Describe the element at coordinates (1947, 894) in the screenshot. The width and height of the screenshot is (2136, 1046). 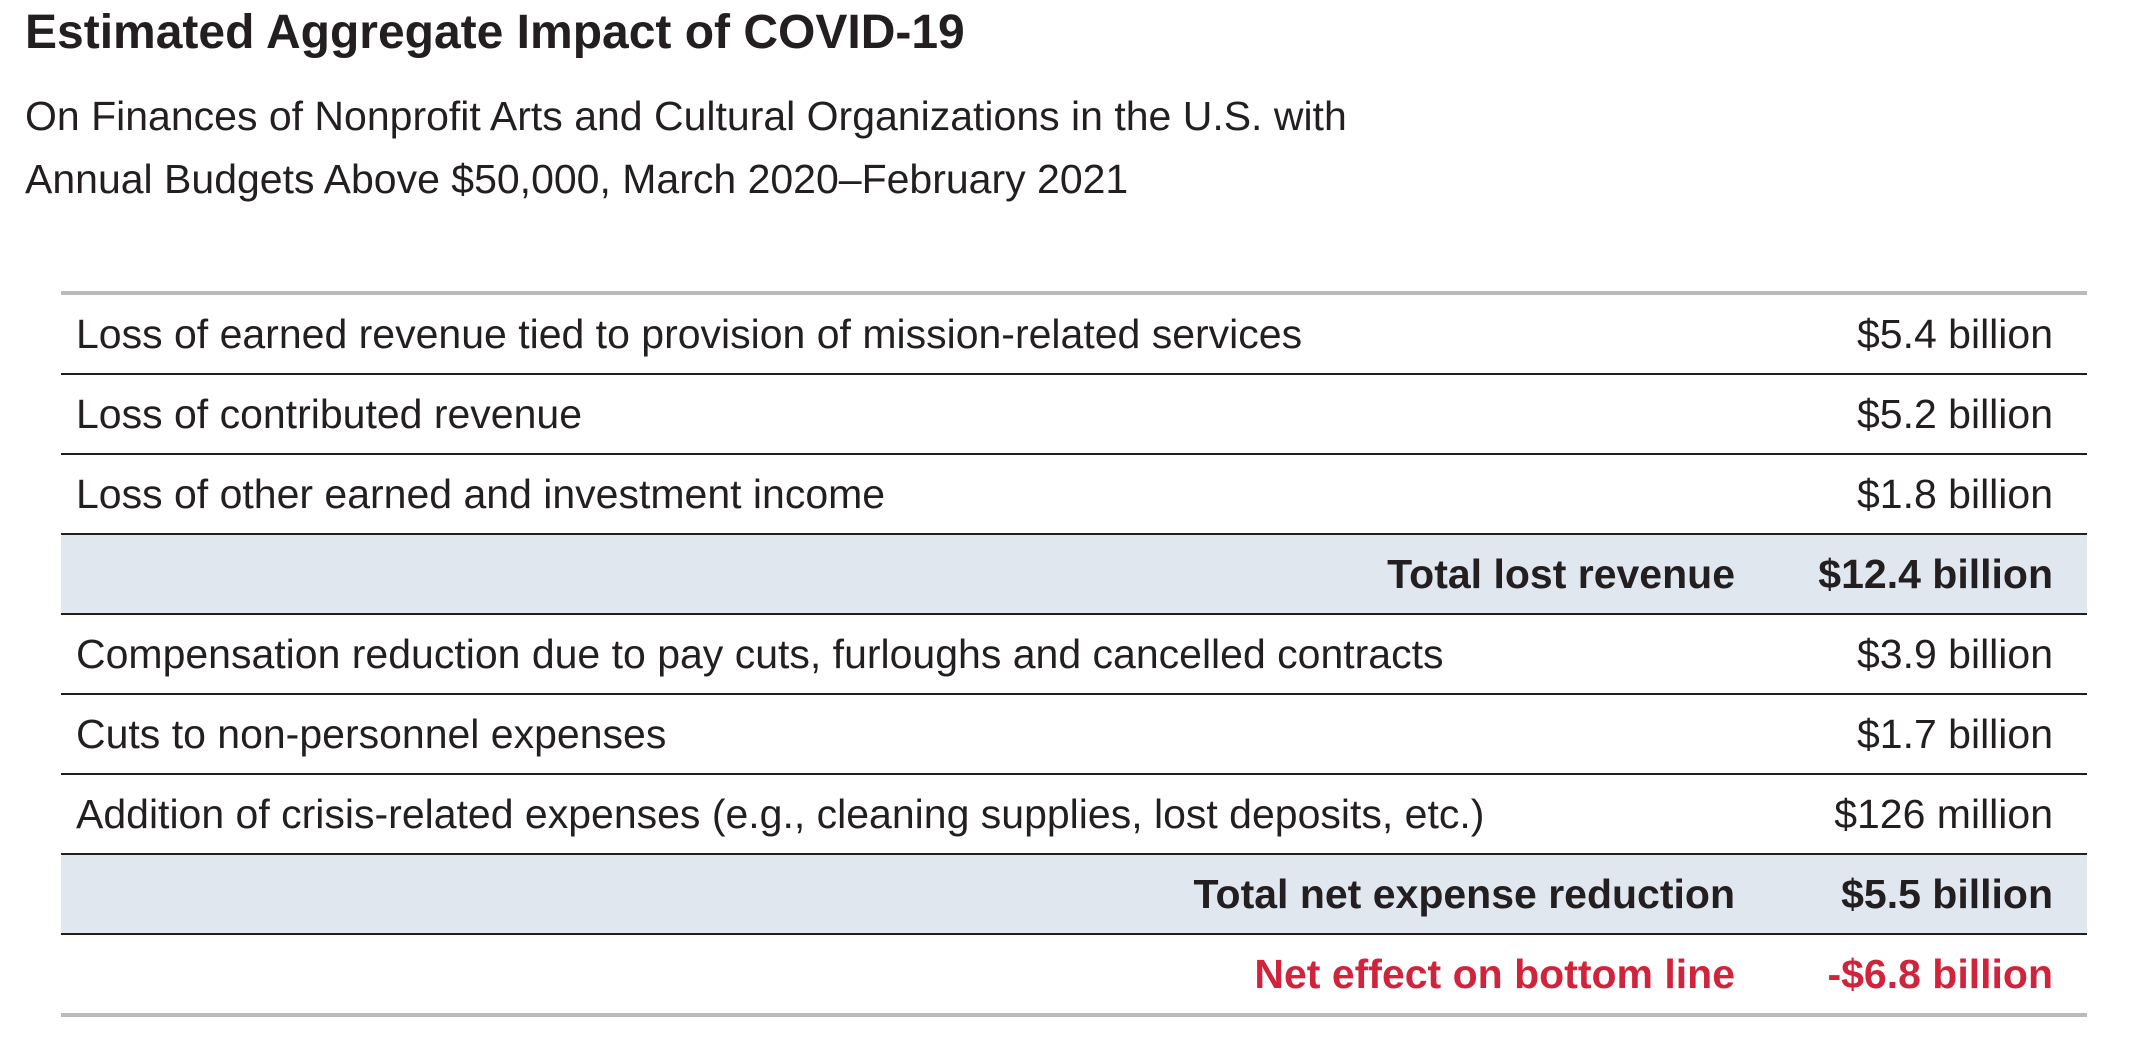
I see `total-row-value: $5.5 billion` at that location.